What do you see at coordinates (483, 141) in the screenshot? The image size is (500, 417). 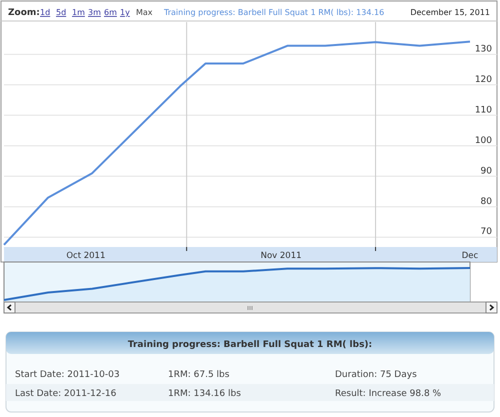 I see `y-tick-label: 100` at bounding box center [483, 141].